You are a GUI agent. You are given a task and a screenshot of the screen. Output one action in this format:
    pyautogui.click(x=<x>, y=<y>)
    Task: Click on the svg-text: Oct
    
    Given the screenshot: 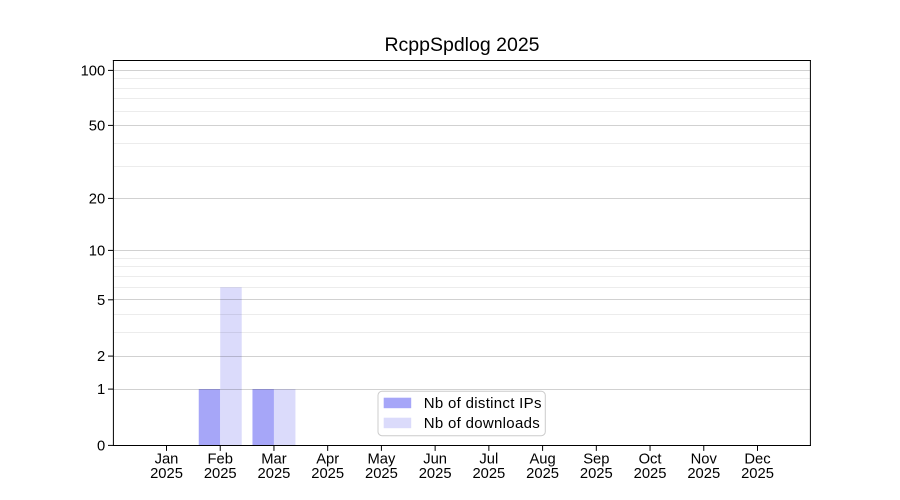 What is the action you would take?
    pyautogui.click(x=650, y=460)
    